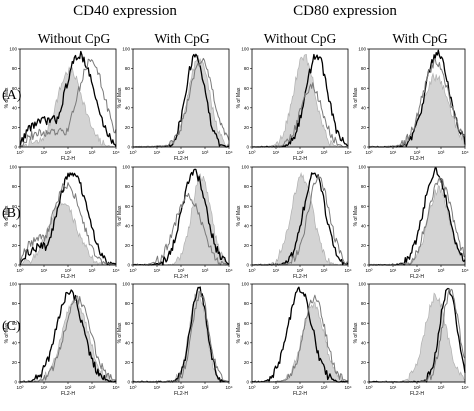 The image size is (474, 411). Describe the element at coordinates (11, 326) in the screenshot. I see `row-label-c: (C)` at that location.